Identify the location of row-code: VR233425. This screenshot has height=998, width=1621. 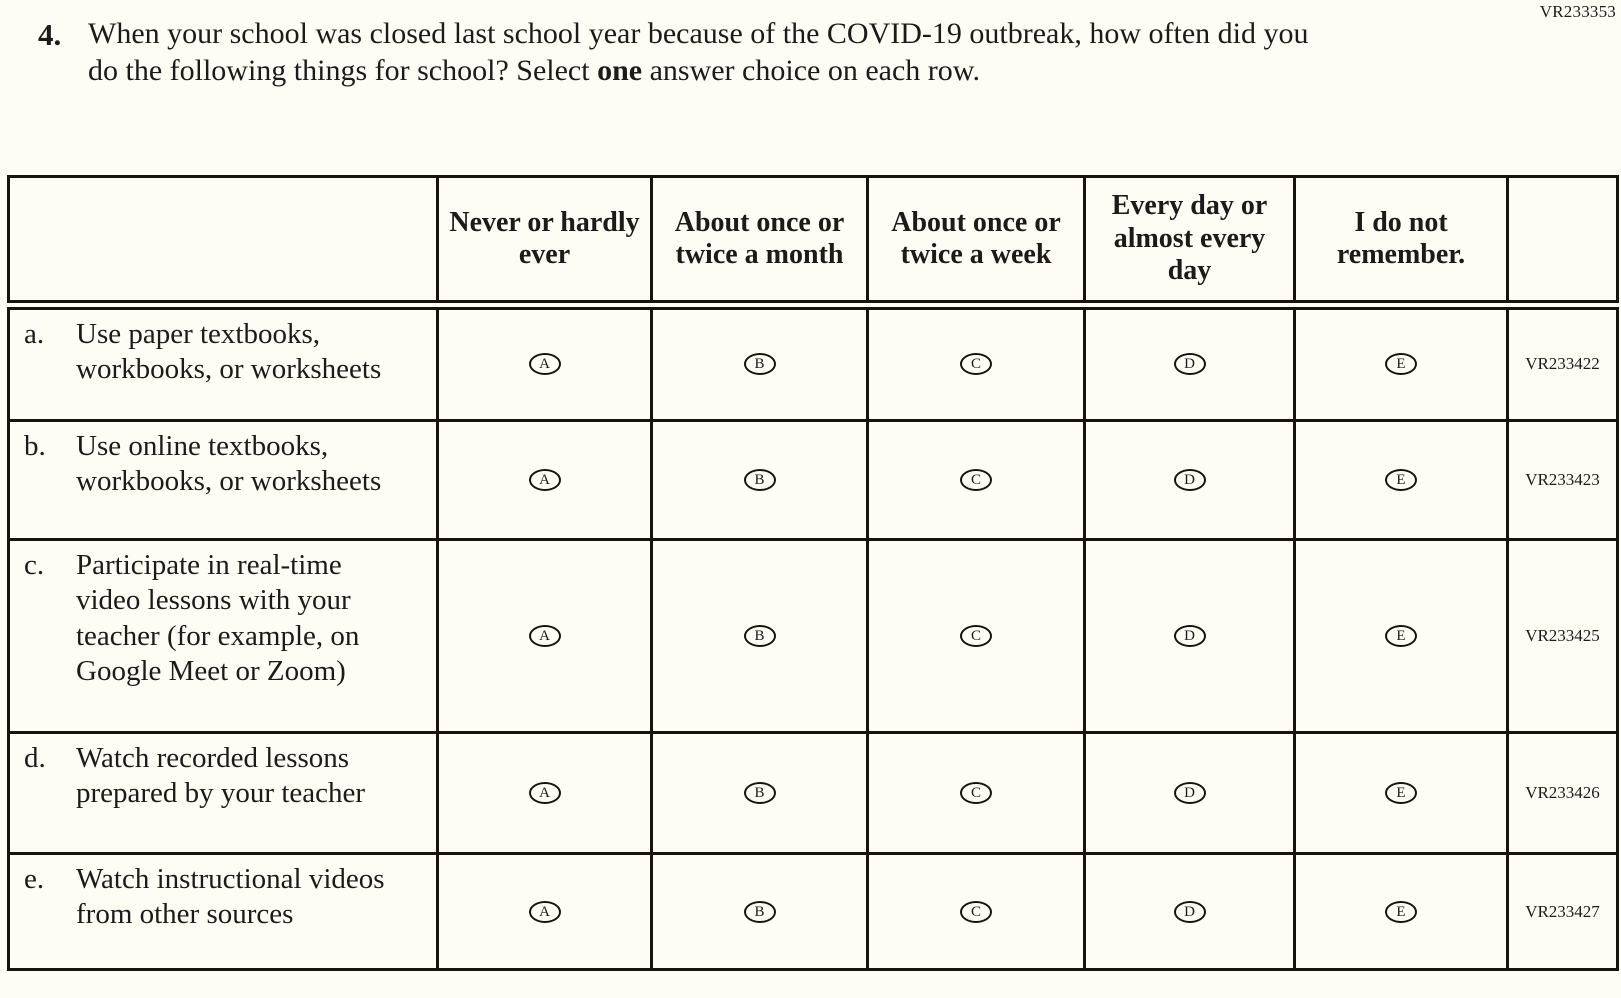
(1562, 636).